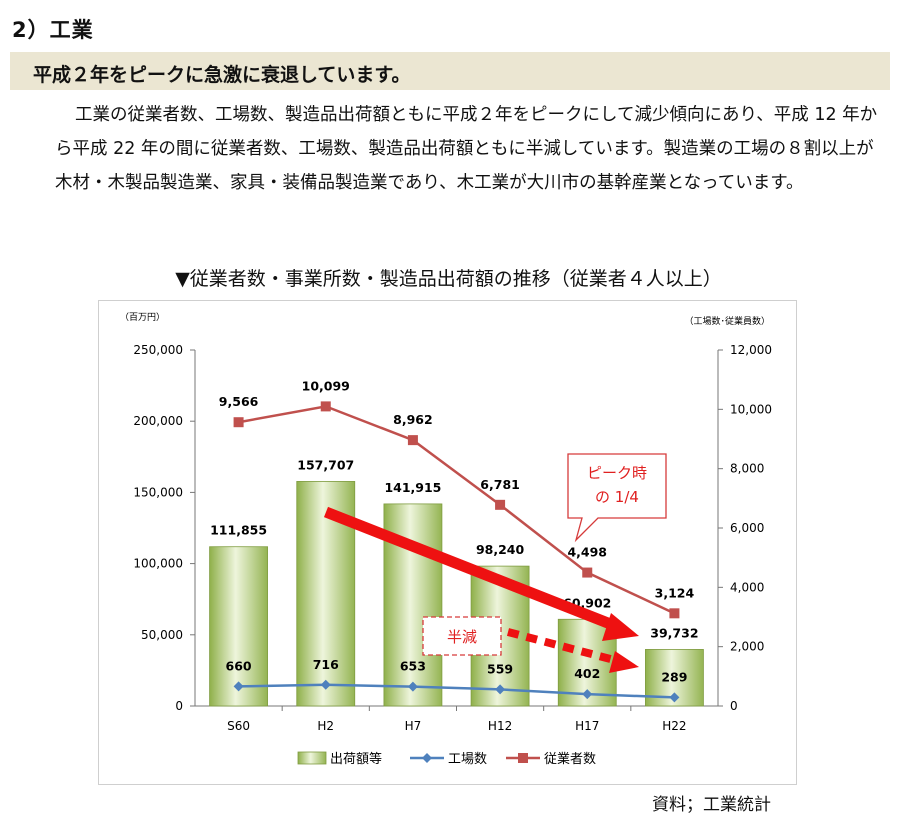 The width and height of the screenshot is (897, 818). Describe the element at coordinates (142, 317) in the screenshot. I see `left-axis-unit: （百万円）` at that location.